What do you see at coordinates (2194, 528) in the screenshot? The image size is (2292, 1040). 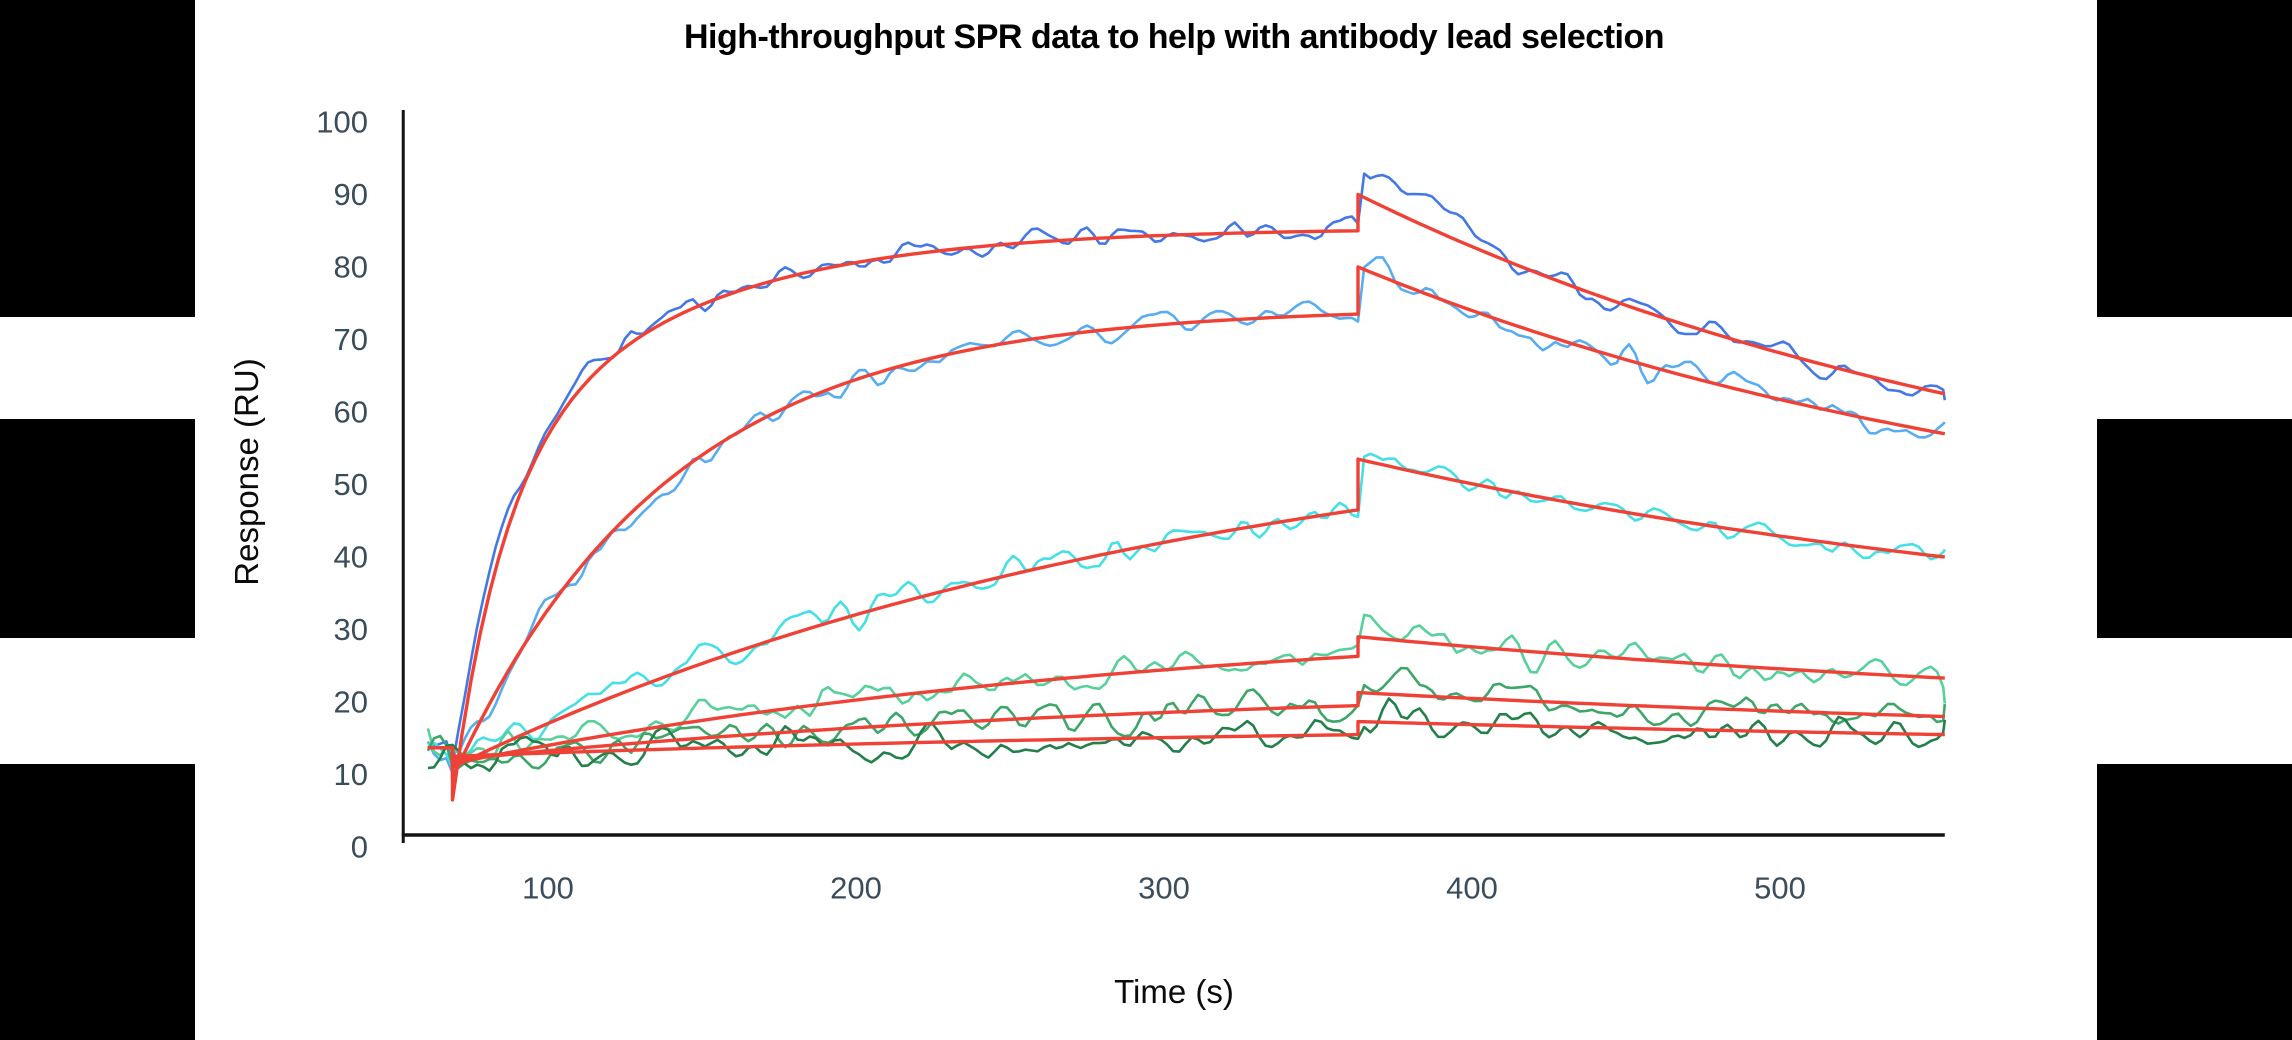 I see `background-panel-right-middle` at bounding box center [2194, 528].